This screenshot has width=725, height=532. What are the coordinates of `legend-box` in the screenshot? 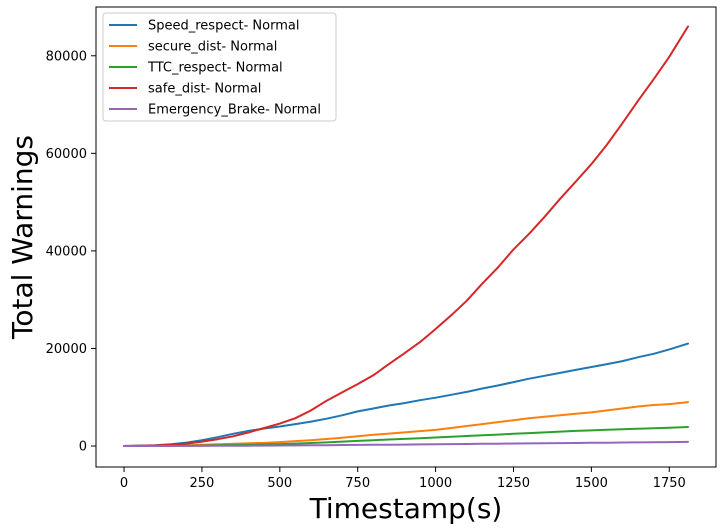 It's located at (219, 67).